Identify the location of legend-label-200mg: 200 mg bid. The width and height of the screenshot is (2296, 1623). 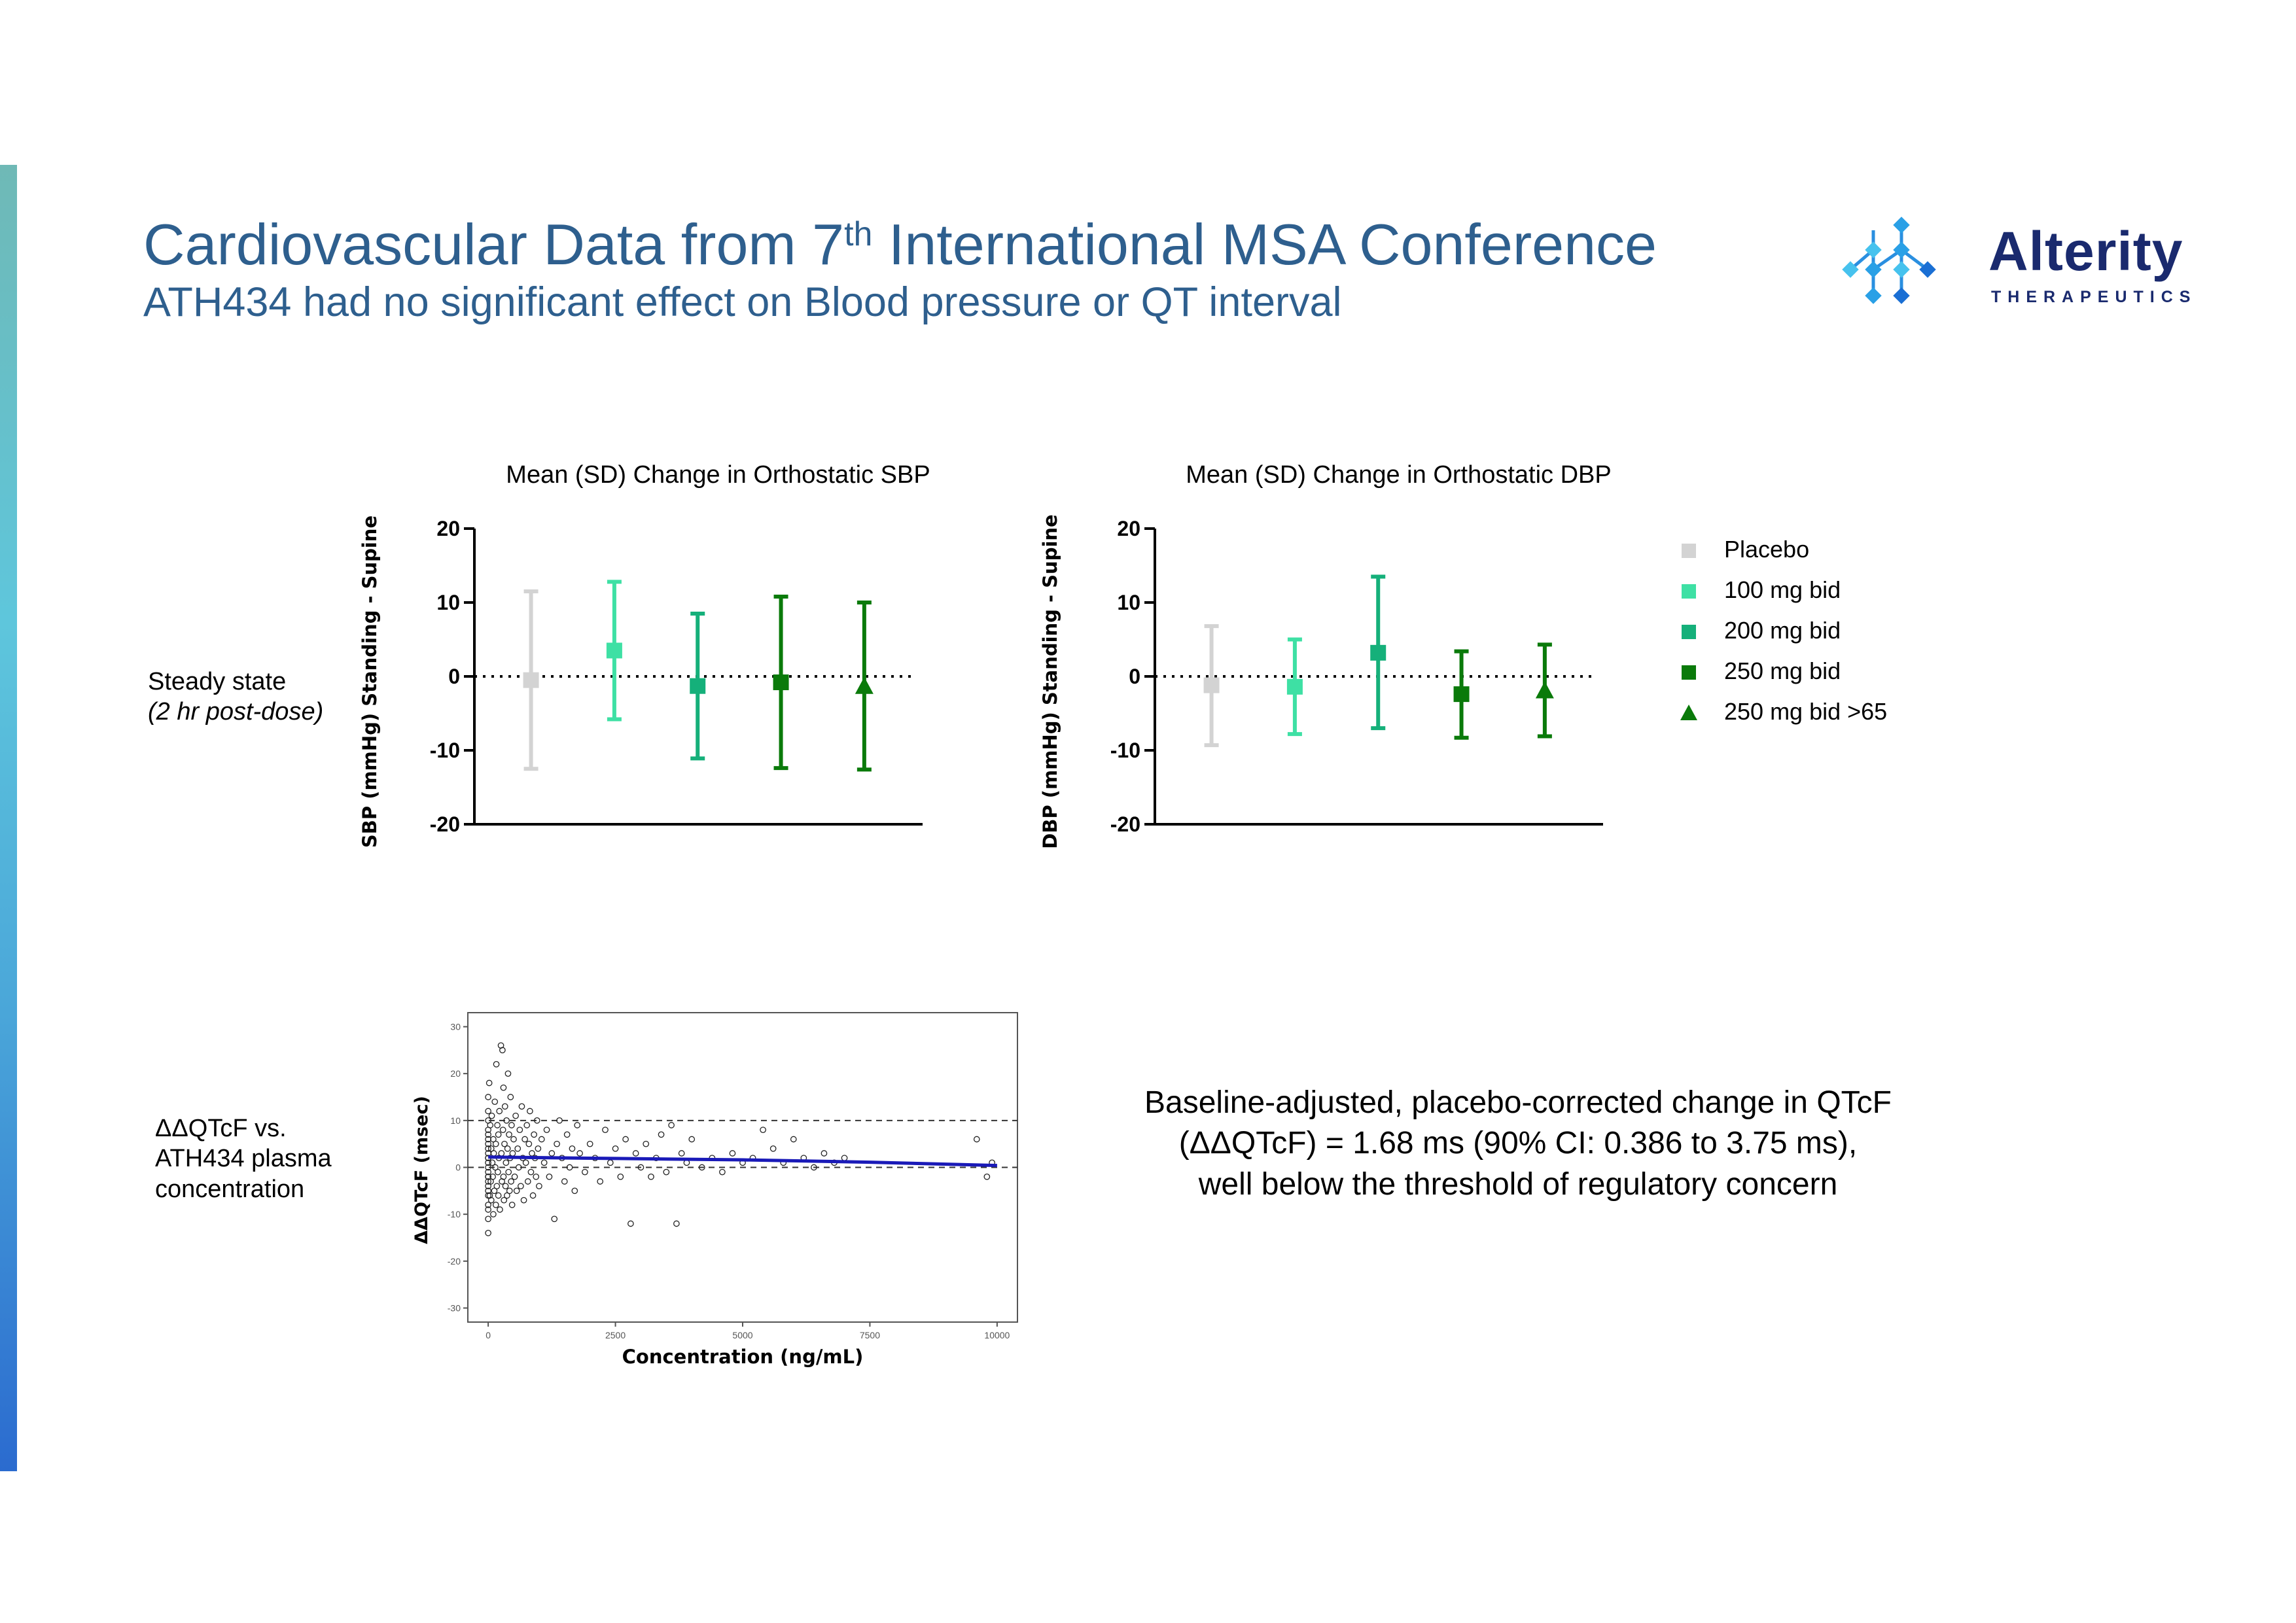
(1782, 630).